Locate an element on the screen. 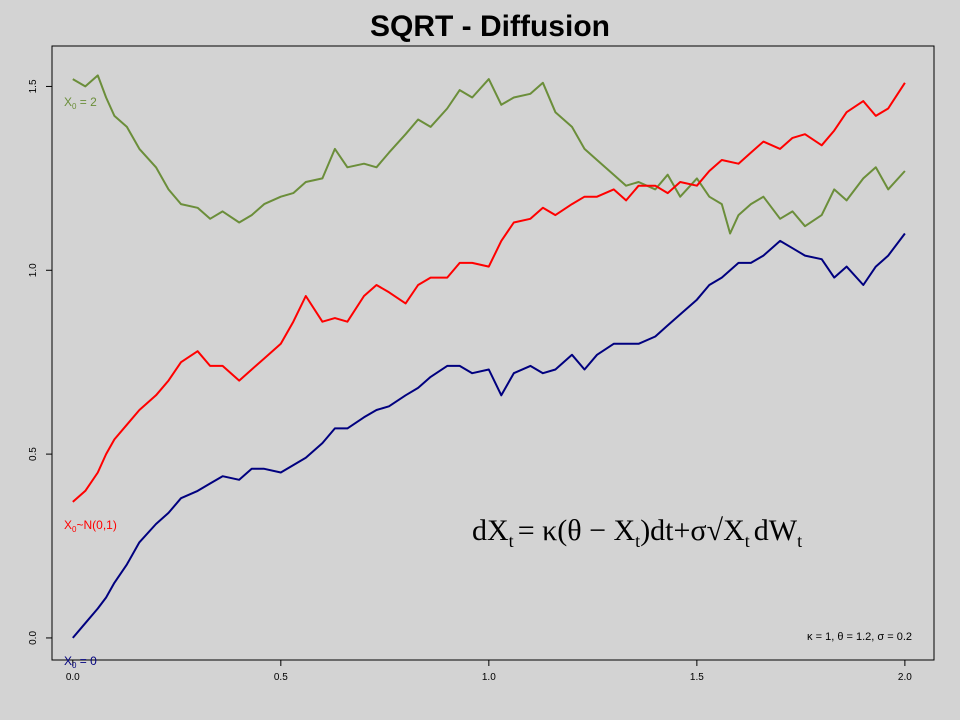 The image size is (960, 720). y-tick-label: 1.0 is located at coordinates (33, 270).